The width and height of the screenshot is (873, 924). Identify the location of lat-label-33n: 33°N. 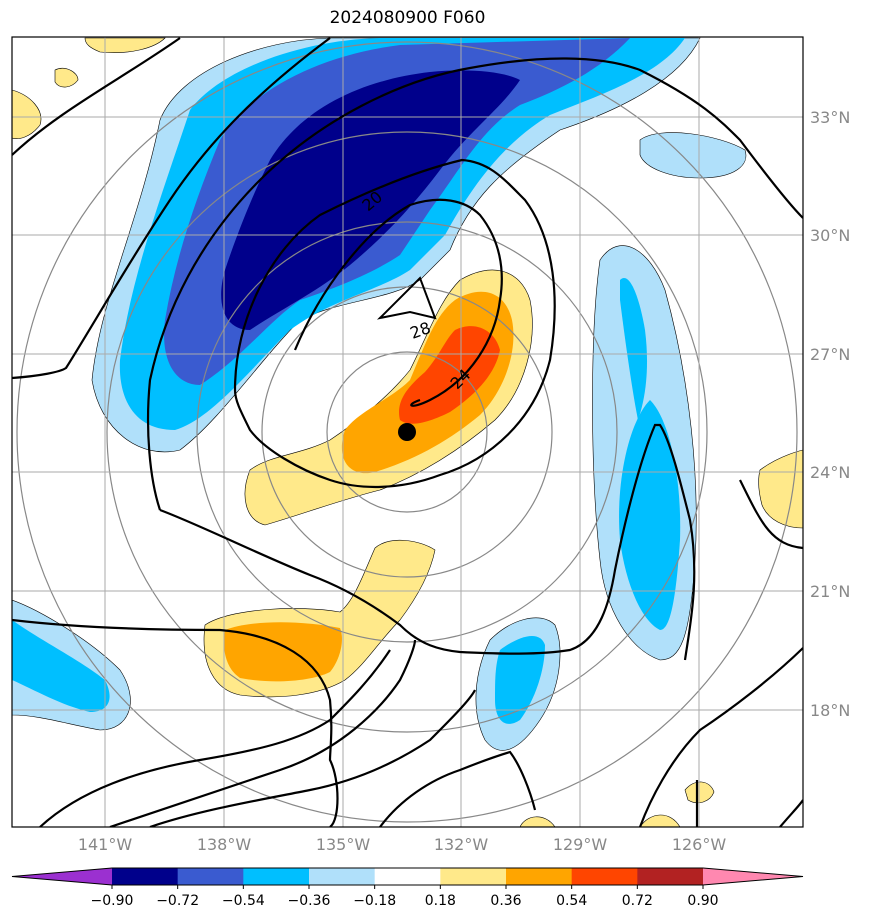
(830, 117).